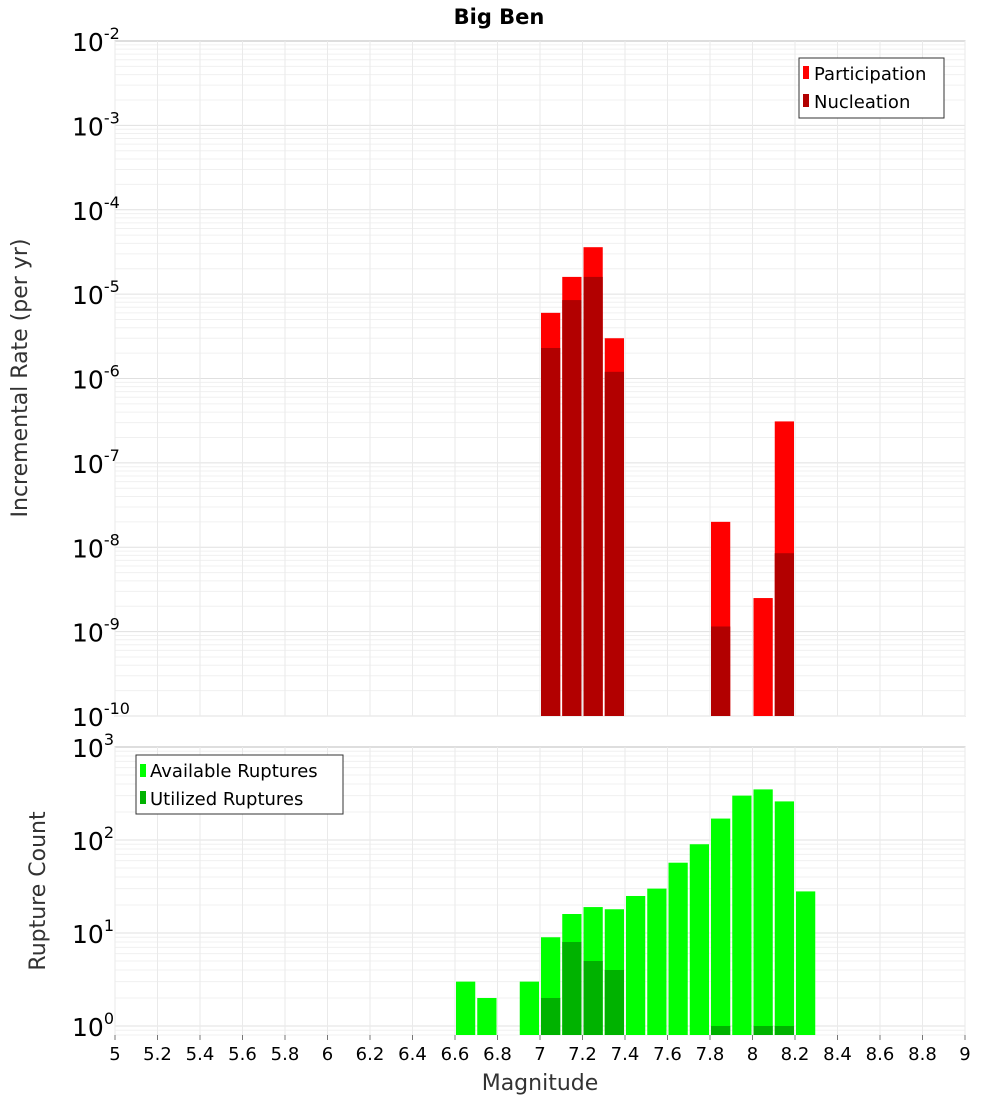 Image resolution: width=1000 pixels, height=1100 pixels. I want to click on x-tick-label: 6.4, so click(412, 1054).